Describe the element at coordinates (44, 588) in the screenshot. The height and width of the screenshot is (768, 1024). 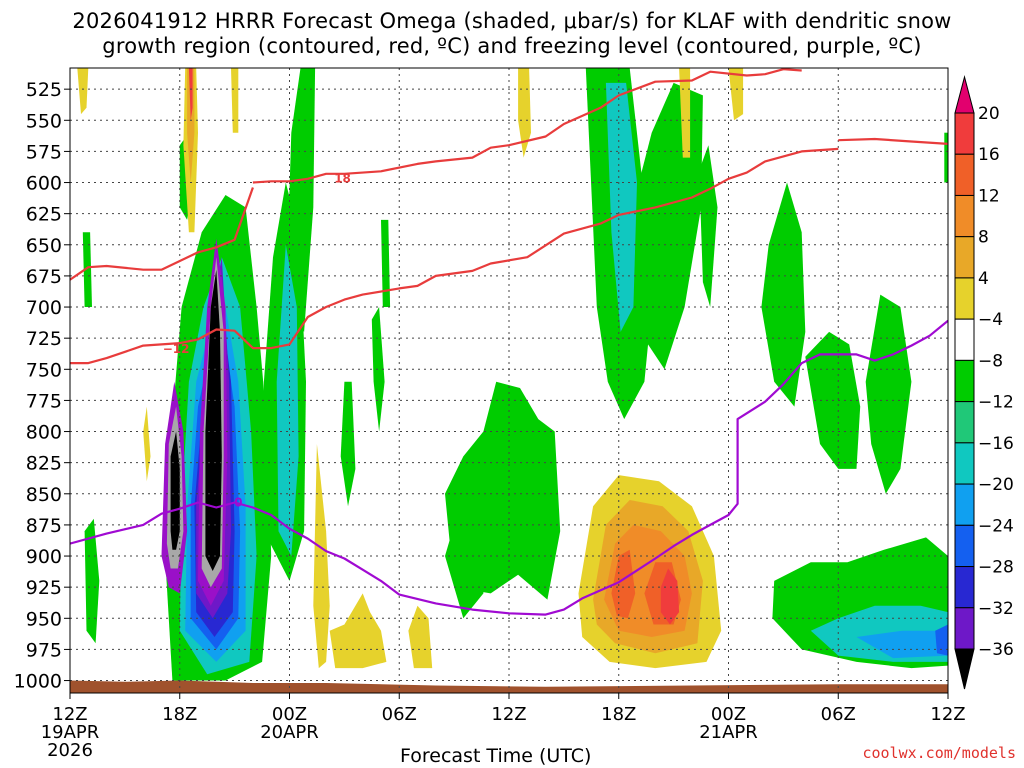
I see `y-tick-label: 925` at that location.